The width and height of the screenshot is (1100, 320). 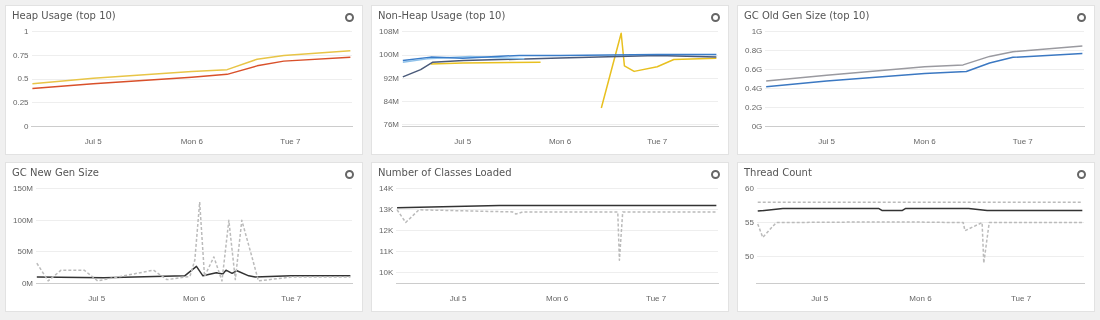 What do you see at coordinates (25, 252) in the screenshot?
I see `y-tick-label: 50M` at bounding box center [25, 252].